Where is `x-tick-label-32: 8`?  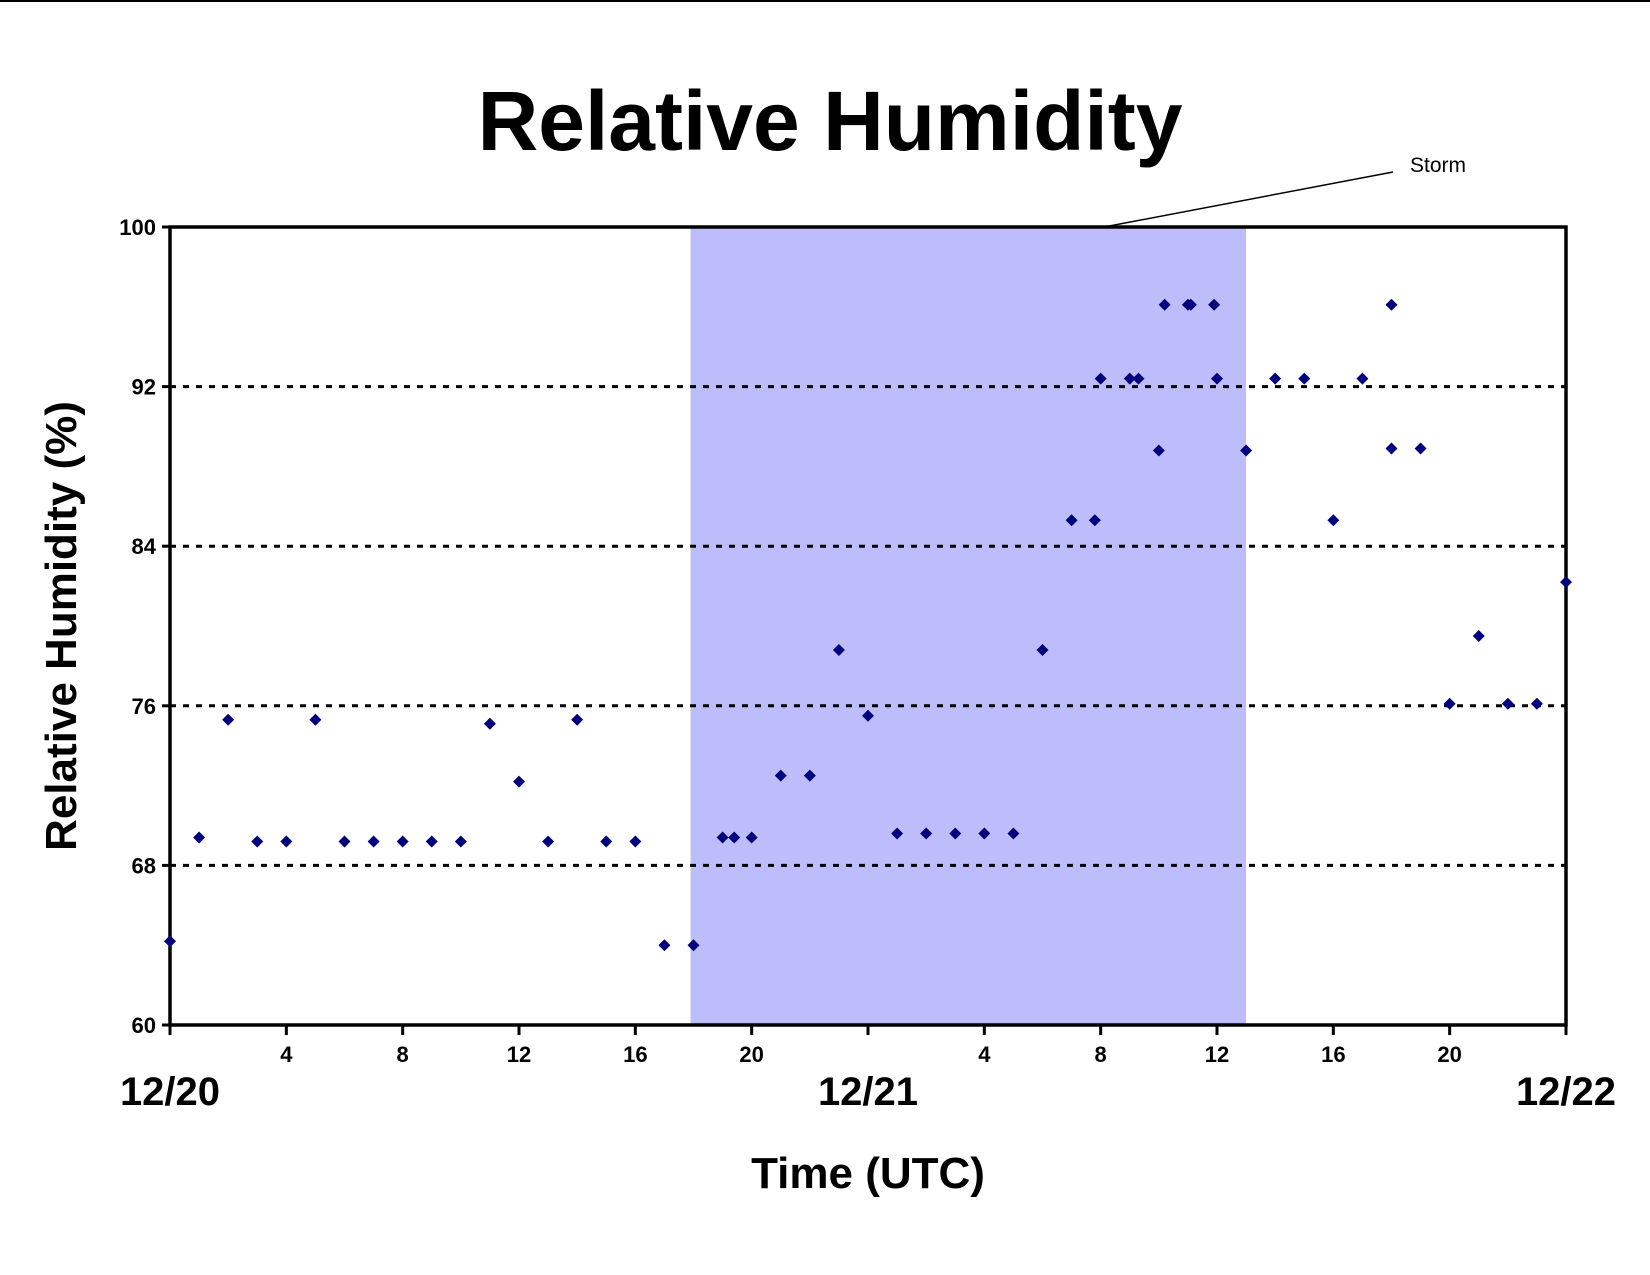
x-tick-label-32: 8 is located at coordinates (1101, 1054).